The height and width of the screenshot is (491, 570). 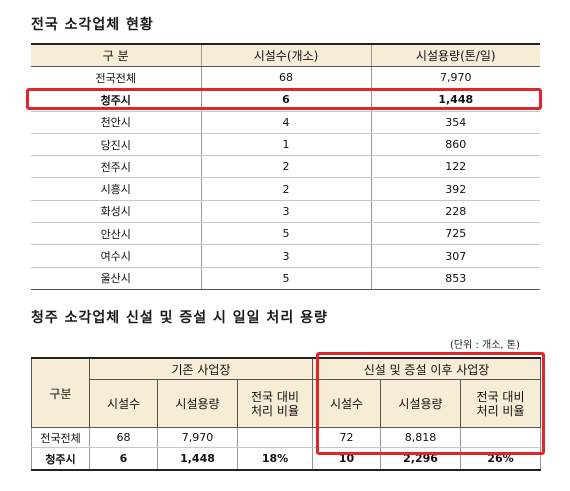 What do you see at coordinates (455, 100) in the screenshot?
I see `row-capacity: 1,448` at bounding box center [455, 100].